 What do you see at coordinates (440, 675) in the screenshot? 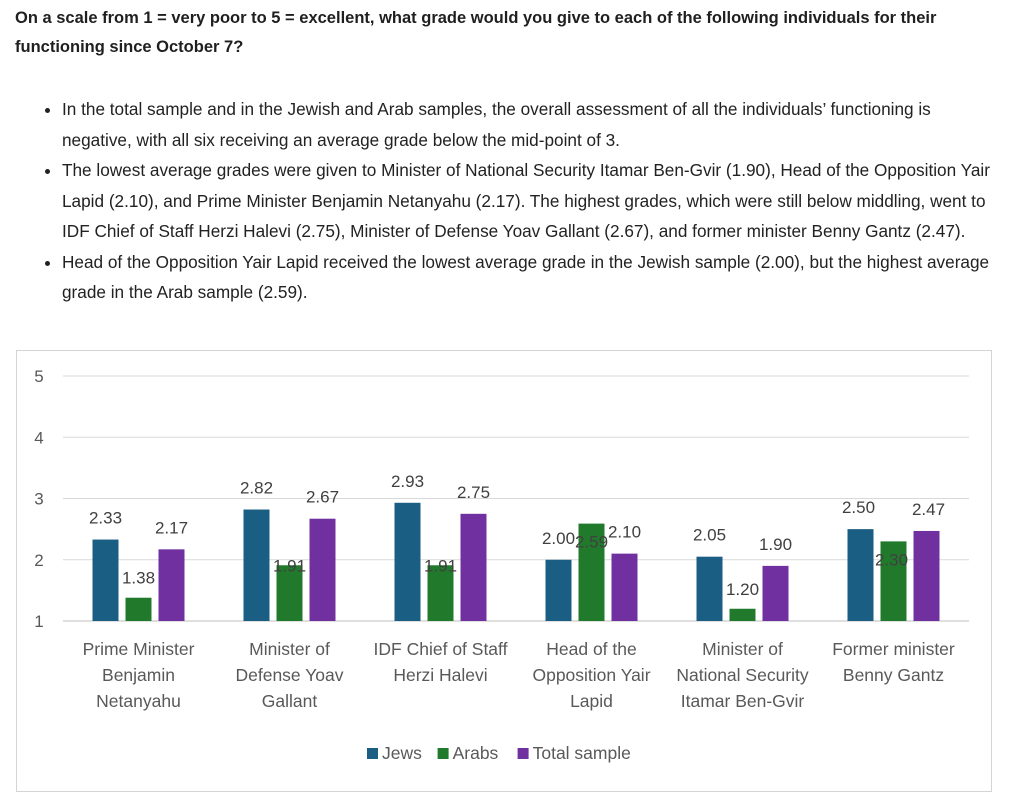
I see `category-label: Herzi Halevi` at bounding box center [440, 675].